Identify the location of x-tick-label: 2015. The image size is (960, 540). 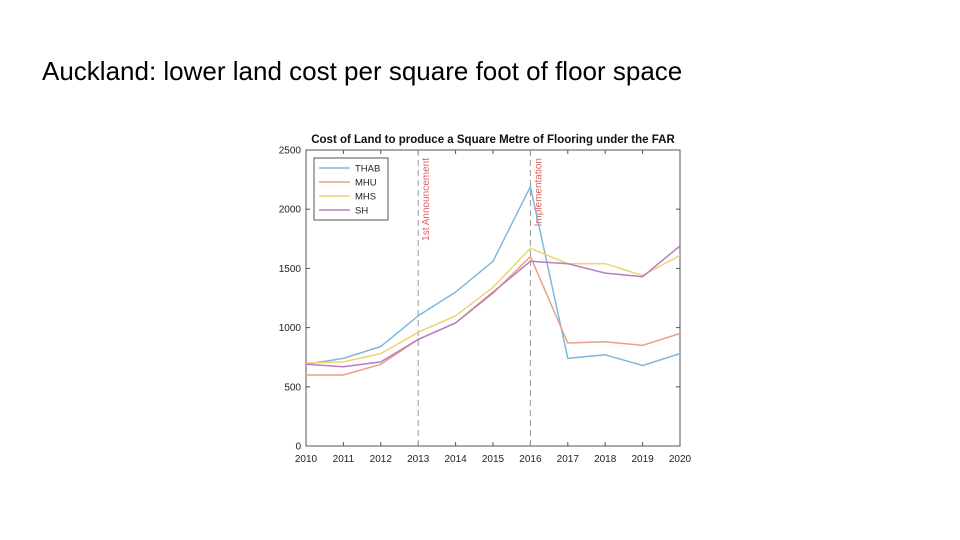
(493, 459).